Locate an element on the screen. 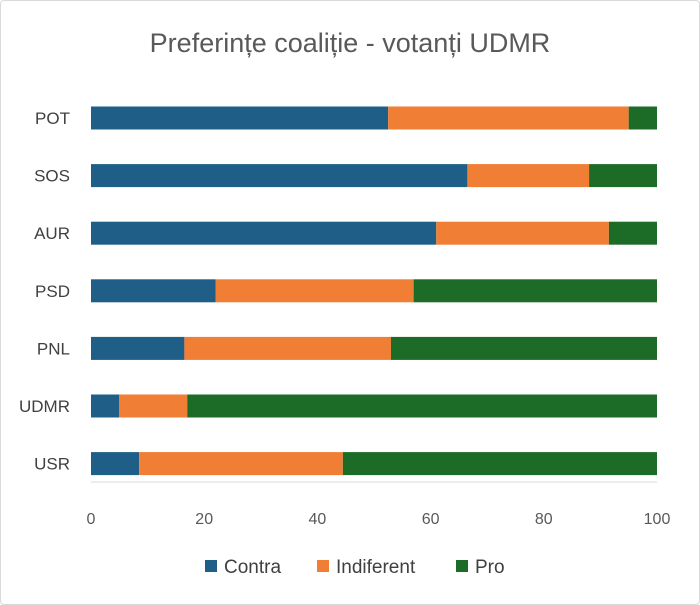 Image resolution: width=700 pixels, height=605 pixels. x-tick-label-40: 40 is located at coordinates (318, 519).